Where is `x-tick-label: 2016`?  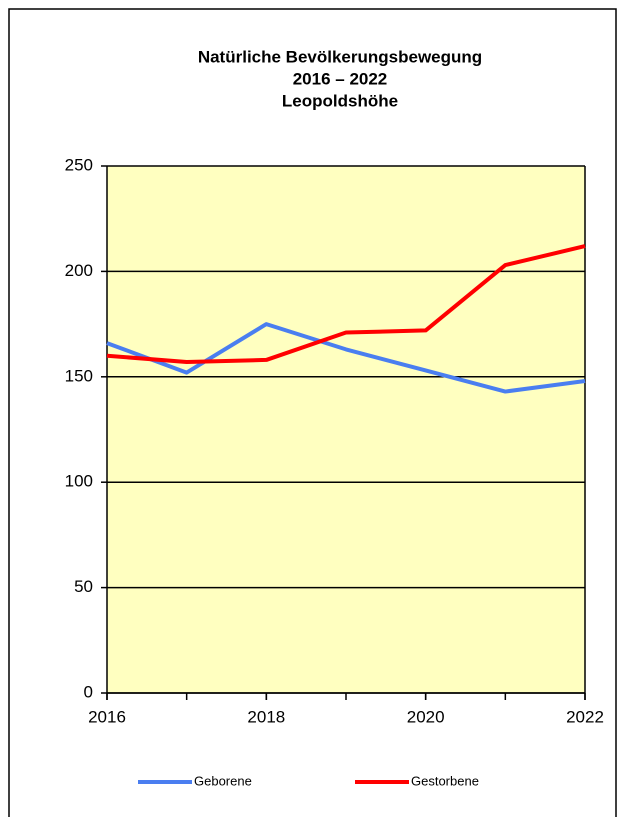 x-tick-label: 2016 is located at coordinates (107, 716).